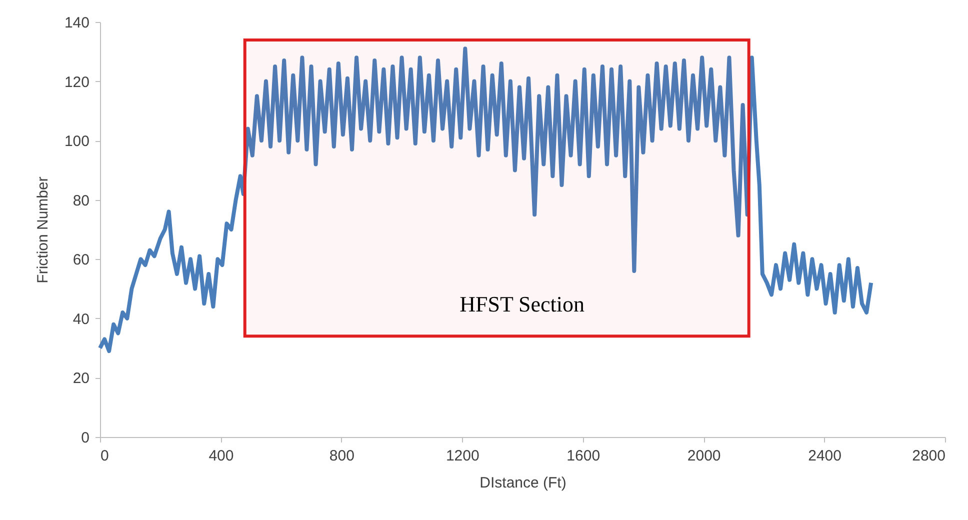 The height and width of the screenshot is (520, 968). Describe the element at coordinates (104, 456) in the screenshot. I see `x-tick-label: 0` at that location.